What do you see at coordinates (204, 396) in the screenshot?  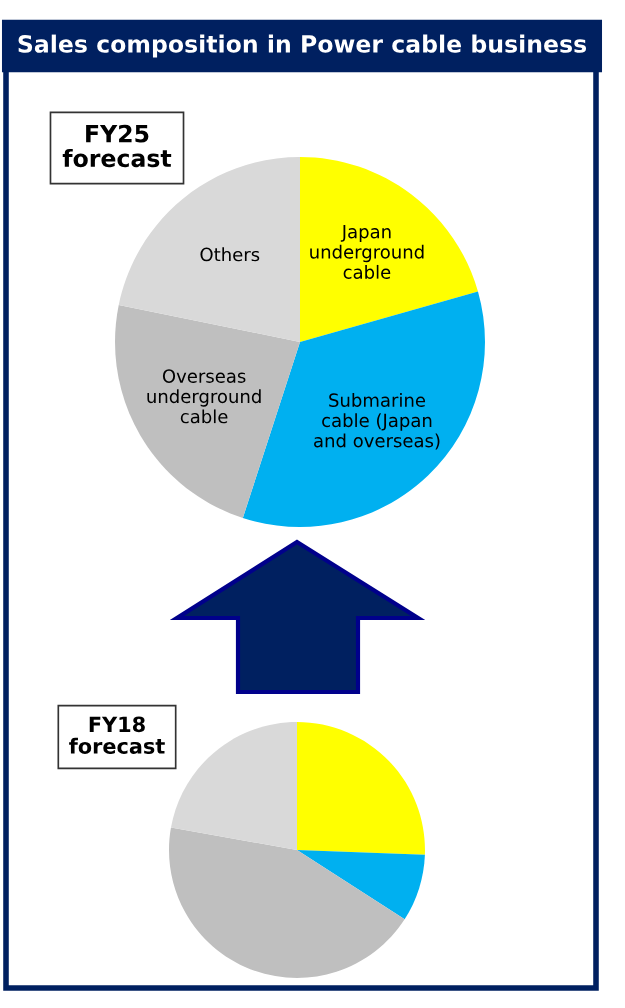 I see `slice-label: Overseas underground cable` at bounding box center [204, 396].